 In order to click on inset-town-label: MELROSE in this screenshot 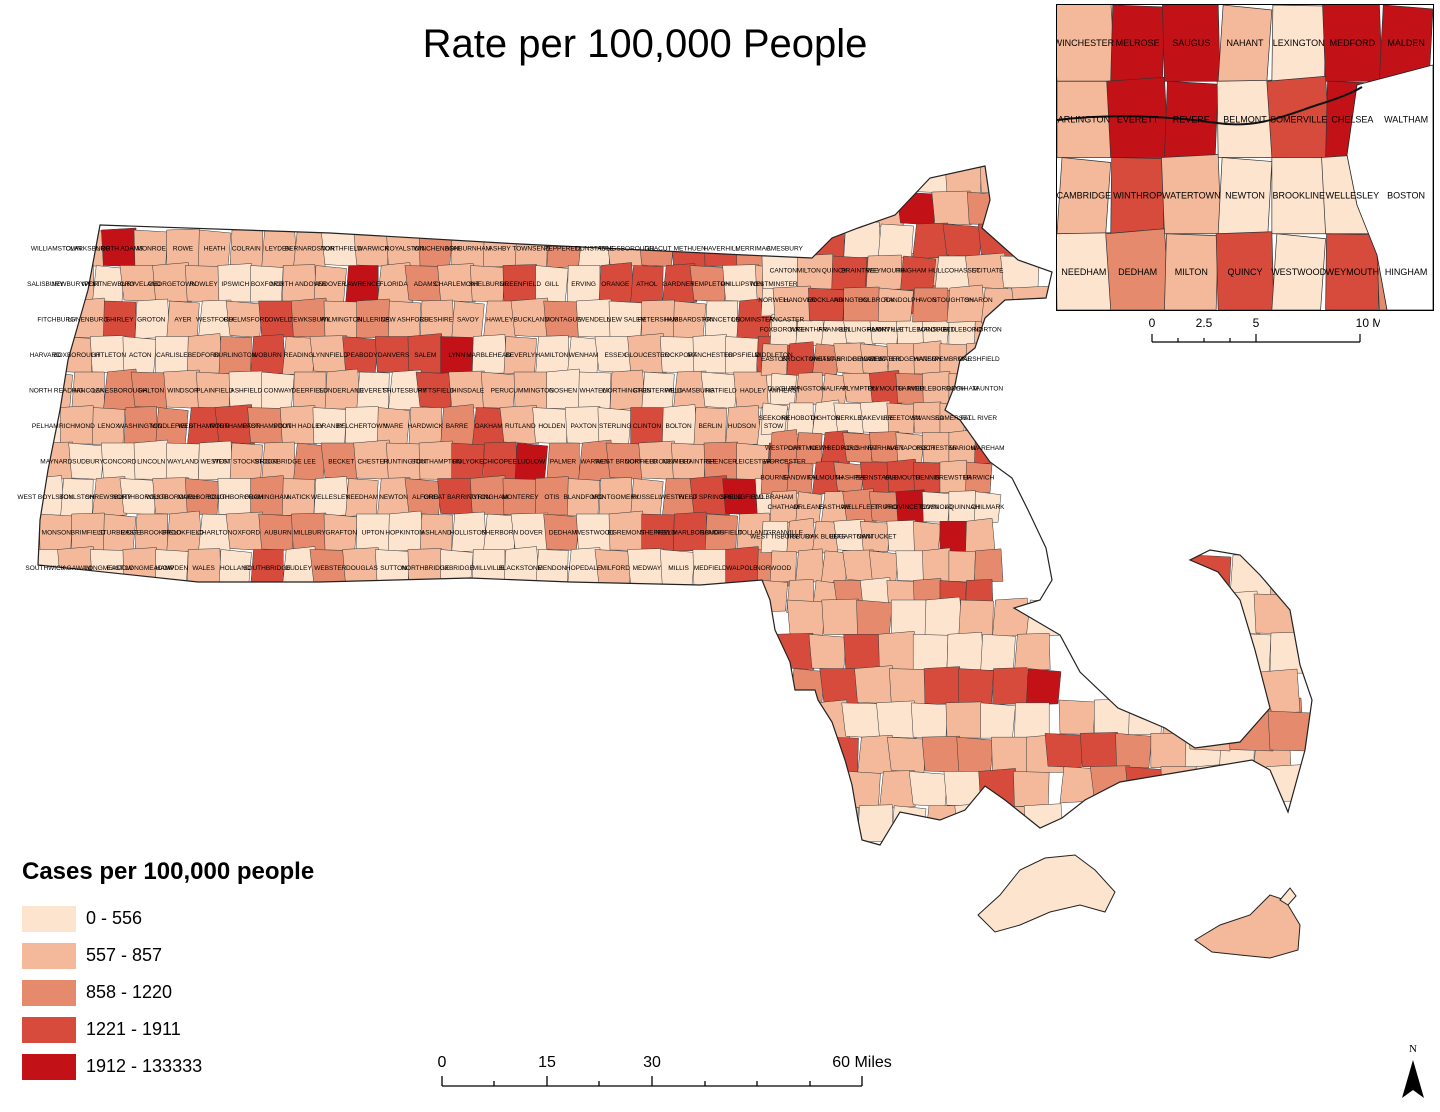, I will do `click(1138, 43)`.